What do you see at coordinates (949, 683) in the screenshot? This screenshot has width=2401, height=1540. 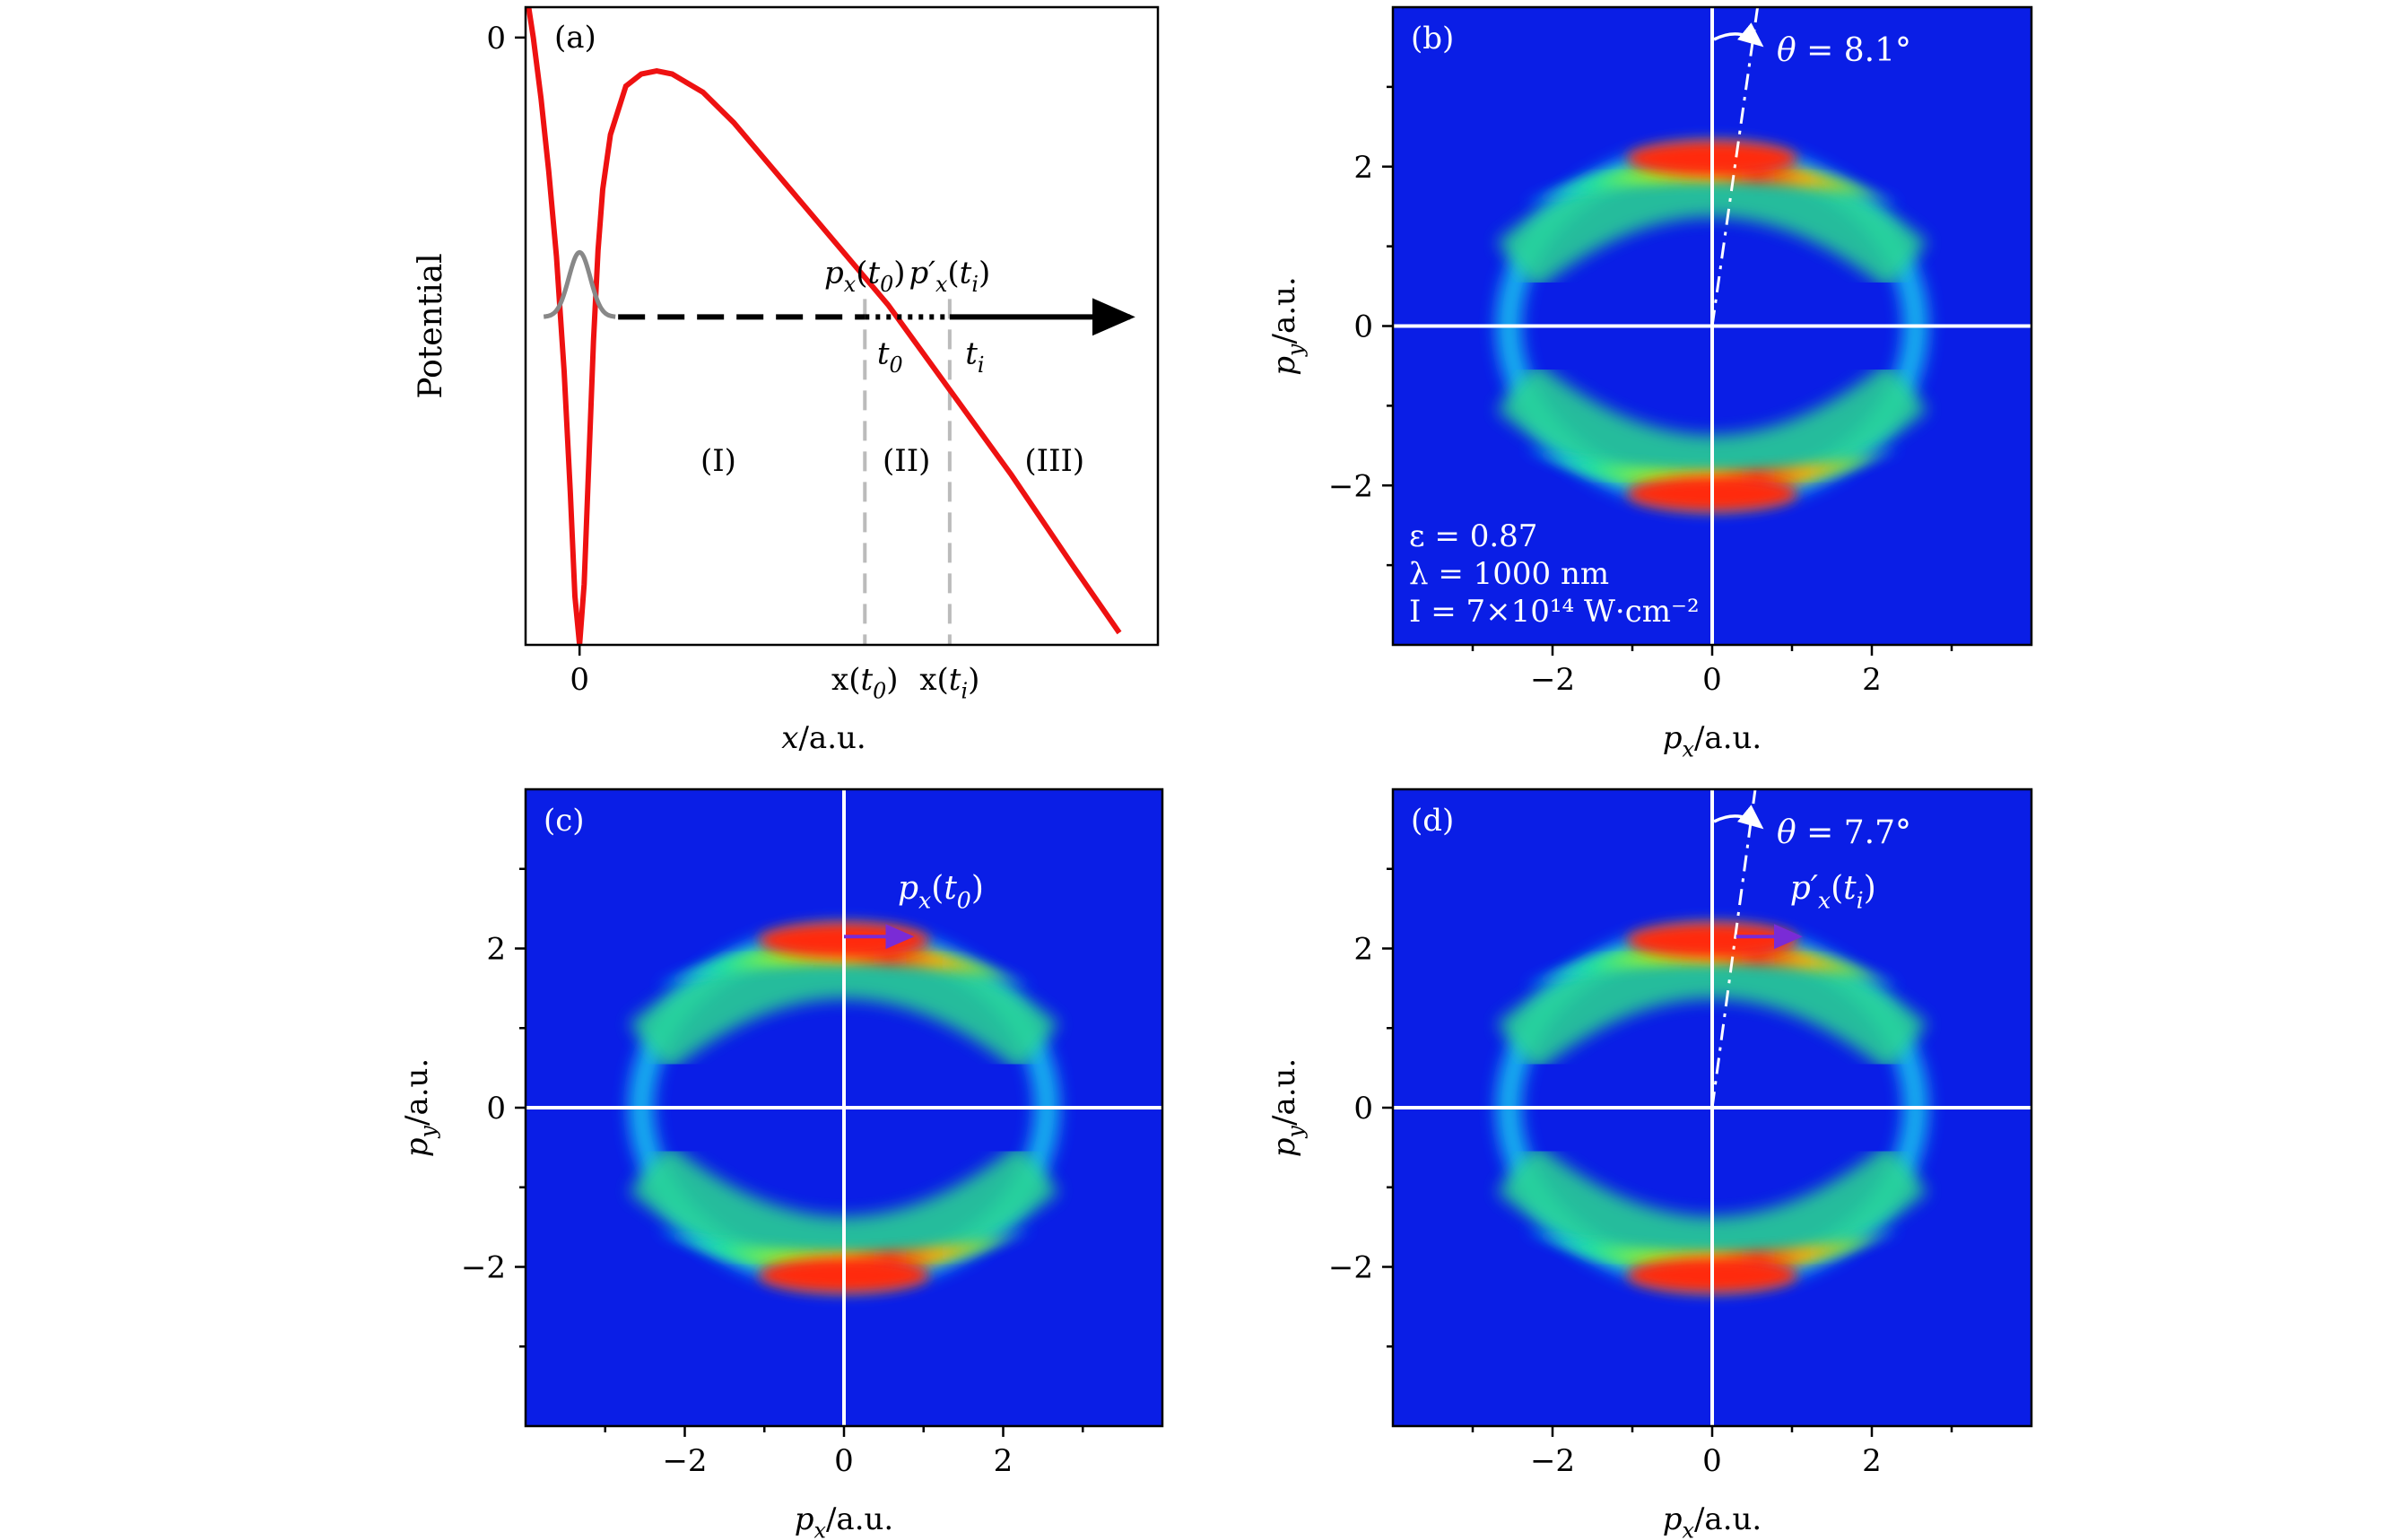 I see `marker-position-label: x(ti)` at bounding box center [949, 683].